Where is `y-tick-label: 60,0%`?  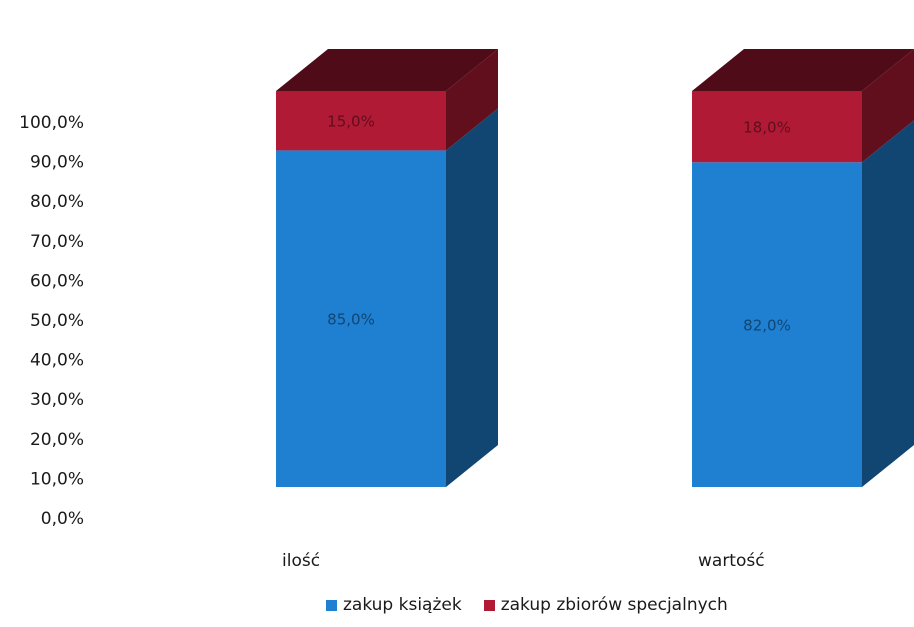
y-tick-label: 60,0% is located at coordinates (57, 281).